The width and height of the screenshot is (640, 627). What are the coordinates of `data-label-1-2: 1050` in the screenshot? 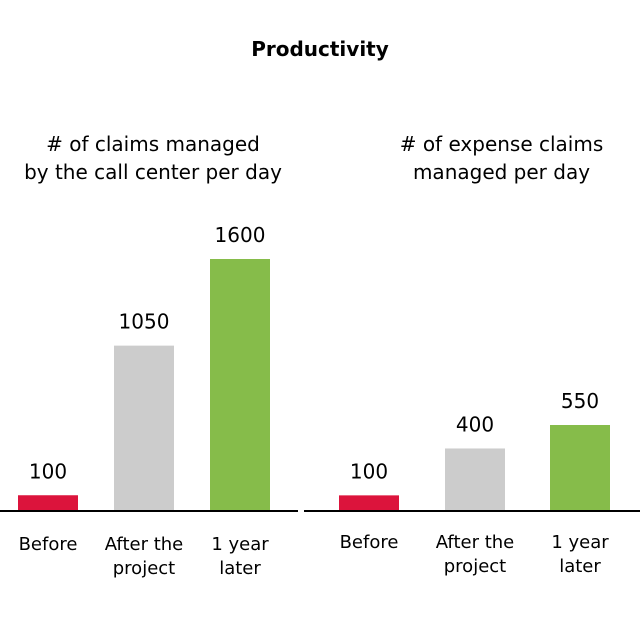 It's located at (144, 322).